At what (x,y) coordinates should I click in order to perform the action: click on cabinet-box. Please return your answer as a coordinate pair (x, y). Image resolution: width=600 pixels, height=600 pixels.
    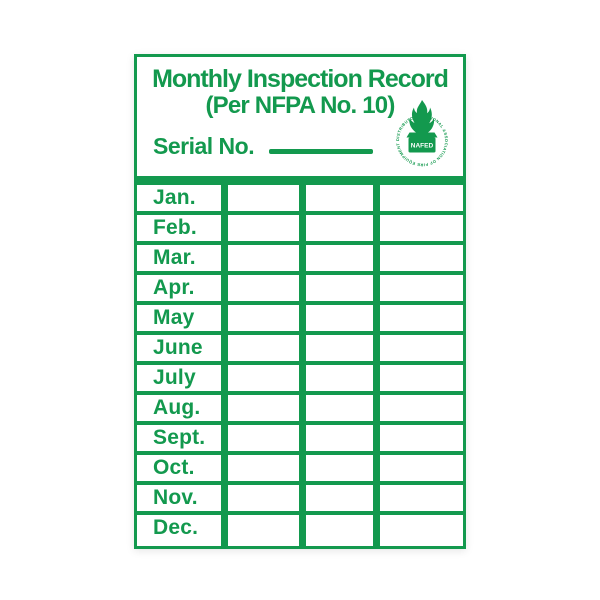
    Looking at the image, I should click on (422, 145).